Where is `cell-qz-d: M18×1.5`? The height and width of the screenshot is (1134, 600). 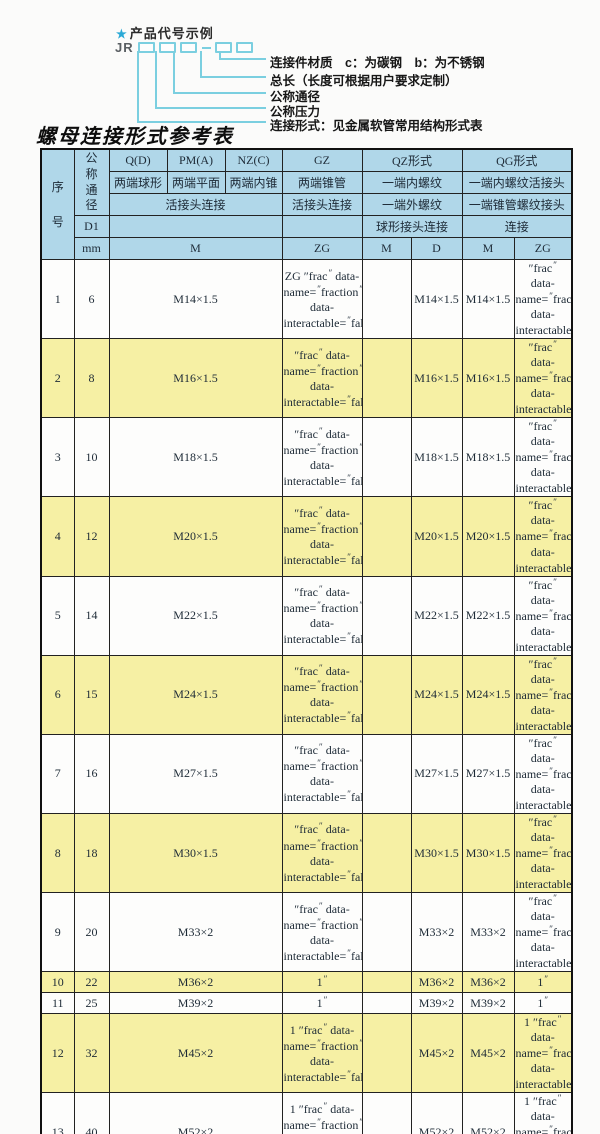
cell-qz-d: M18×1.5 is located at coordinates (436, 457).